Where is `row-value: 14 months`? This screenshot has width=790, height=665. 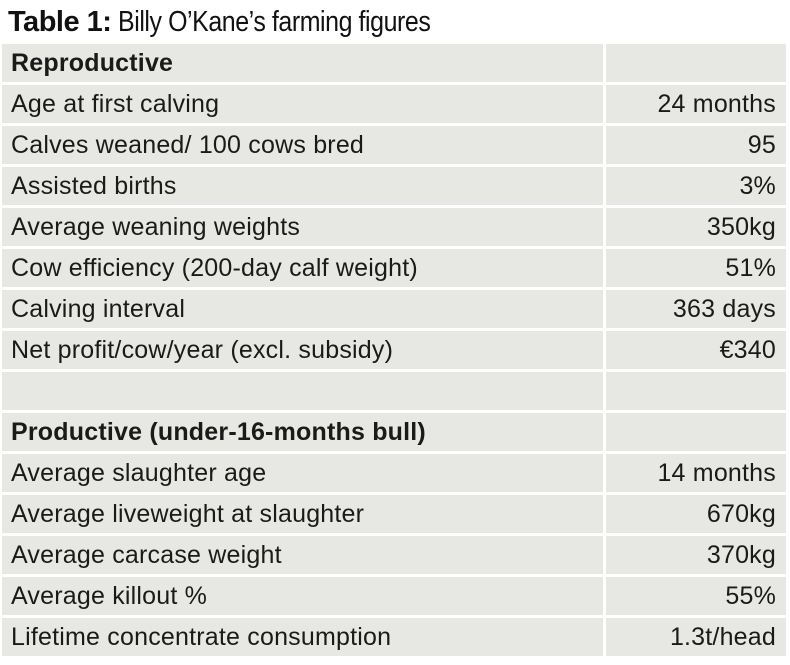
row-value: 14 months is located at coordinates (696, 473).